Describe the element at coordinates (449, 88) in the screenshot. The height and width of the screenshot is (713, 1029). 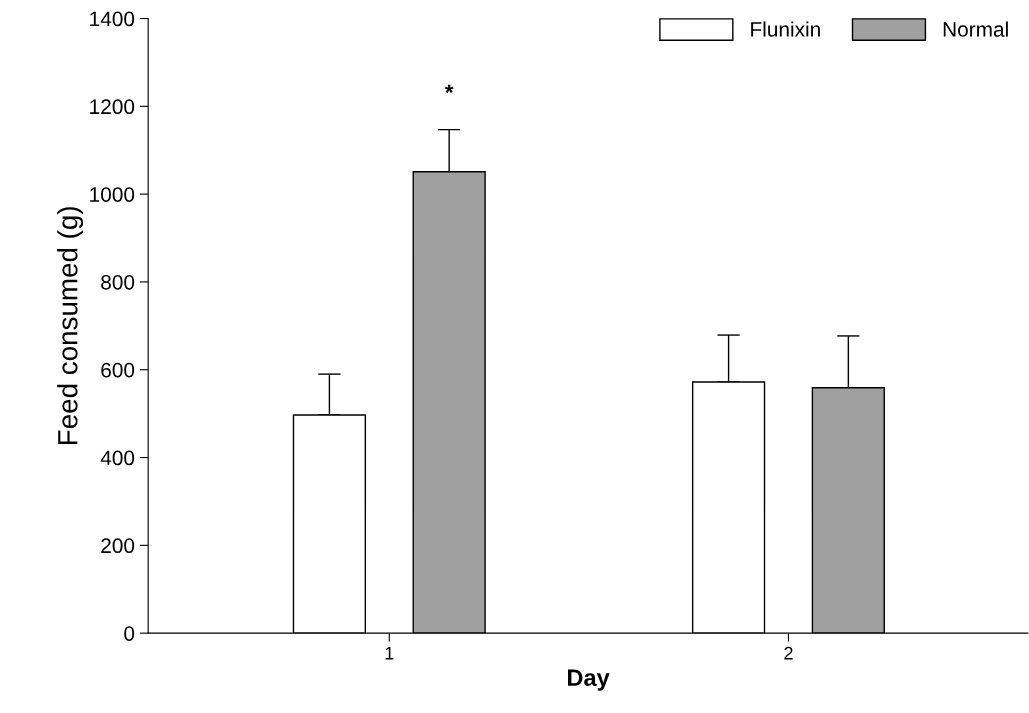
I see `annotation: *` at that location.